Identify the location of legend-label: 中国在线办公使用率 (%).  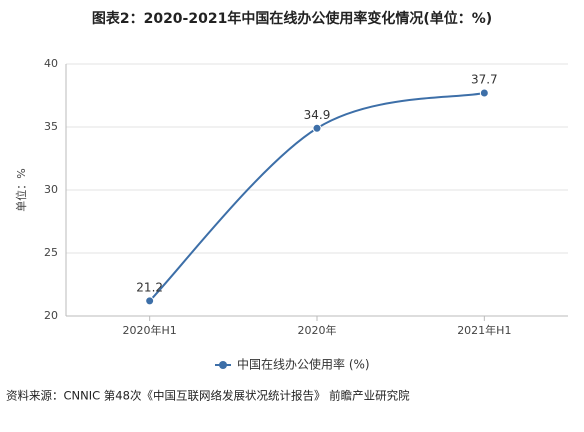
(303, 364).